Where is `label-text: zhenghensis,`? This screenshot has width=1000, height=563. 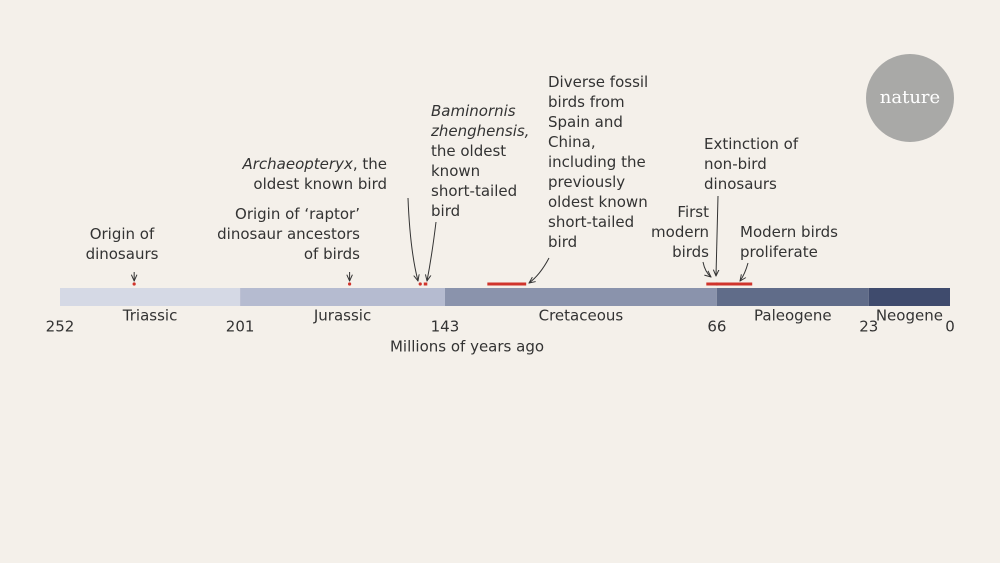
label-text: zhenghensis, is located at coordinates (479, 131).